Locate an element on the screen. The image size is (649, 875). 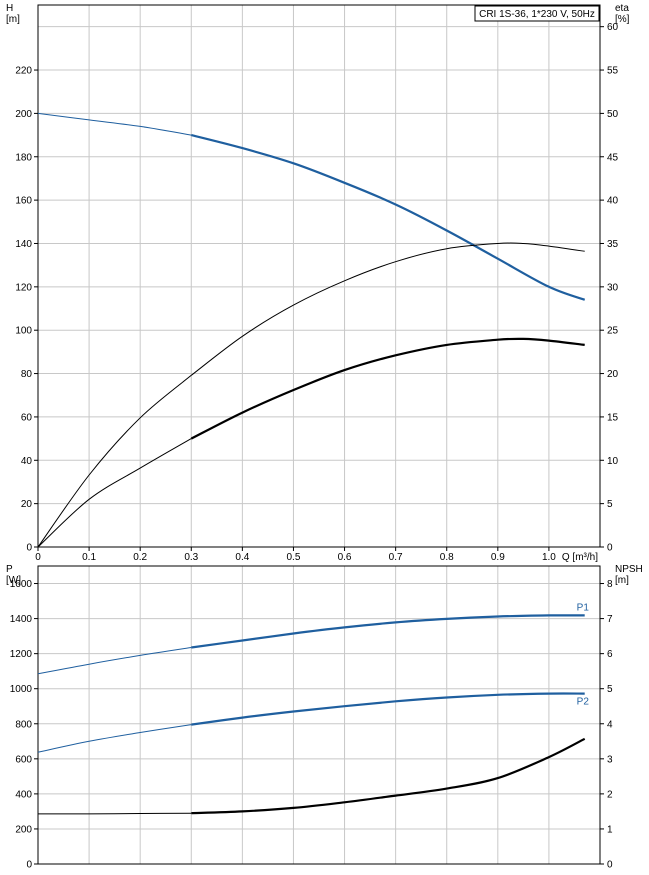
series-npsh is located at coordinates (312, 776).